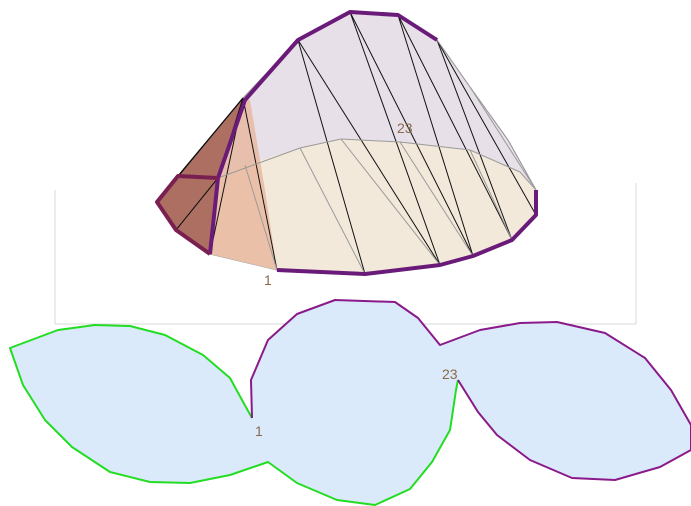  I want to click on net-vertex-label-end: 23, so click(450, 374).